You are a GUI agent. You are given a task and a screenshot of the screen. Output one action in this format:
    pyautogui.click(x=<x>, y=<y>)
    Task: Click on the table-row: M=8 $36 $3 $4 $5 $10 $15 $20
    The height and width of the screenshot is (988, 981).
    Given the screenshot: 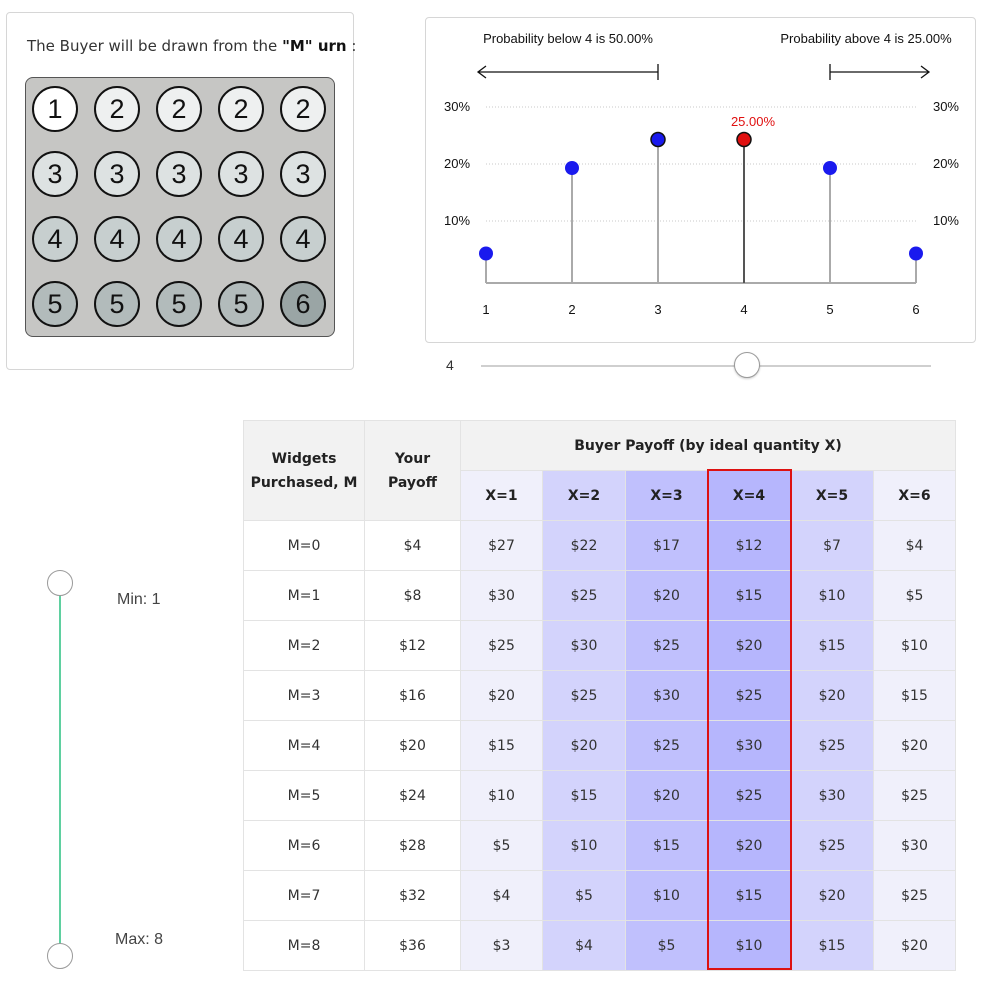 What is the action you would take?
    pyautogui.click(x=599, y=945)
    